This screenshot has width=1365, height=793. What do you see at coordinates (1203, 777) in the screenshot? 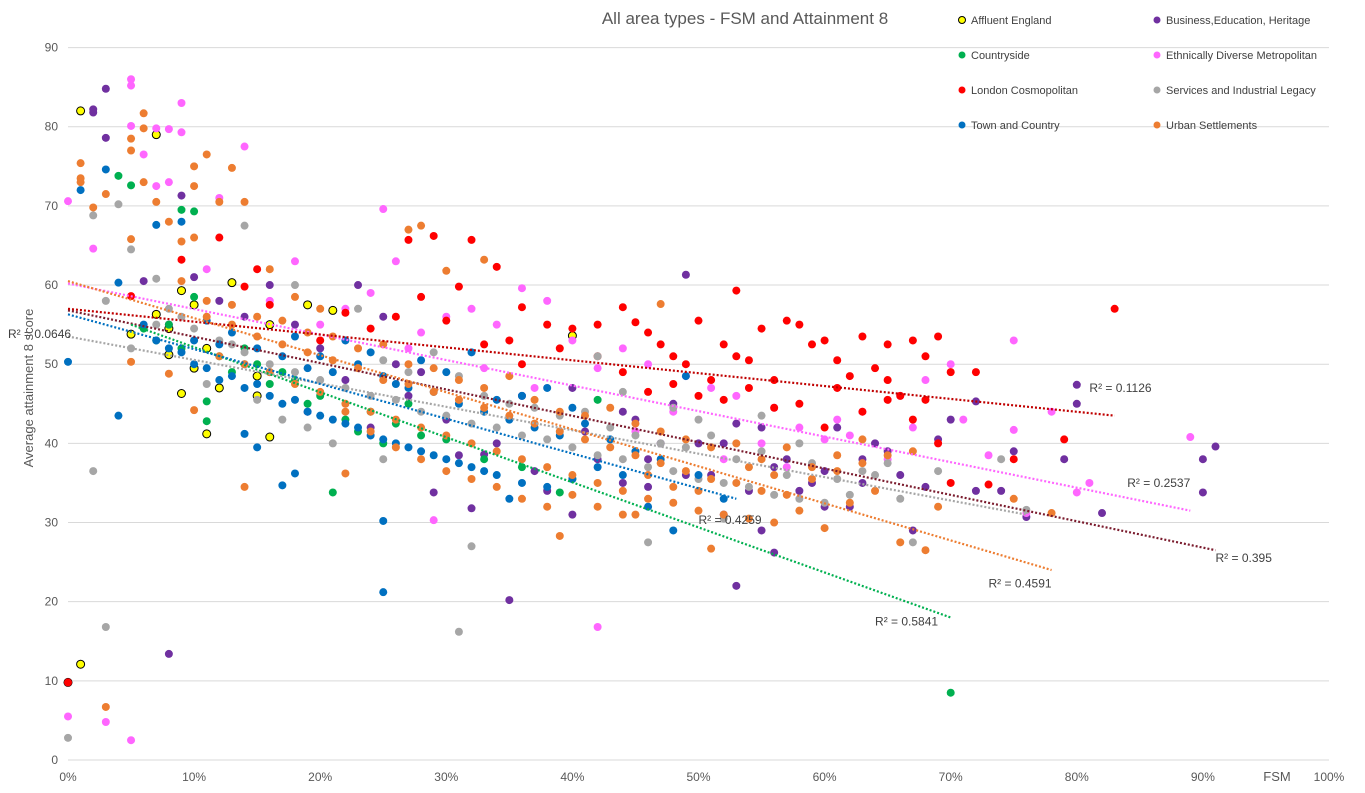
I see `x-tick-label: 90%` at bounding box center [1203, 777].